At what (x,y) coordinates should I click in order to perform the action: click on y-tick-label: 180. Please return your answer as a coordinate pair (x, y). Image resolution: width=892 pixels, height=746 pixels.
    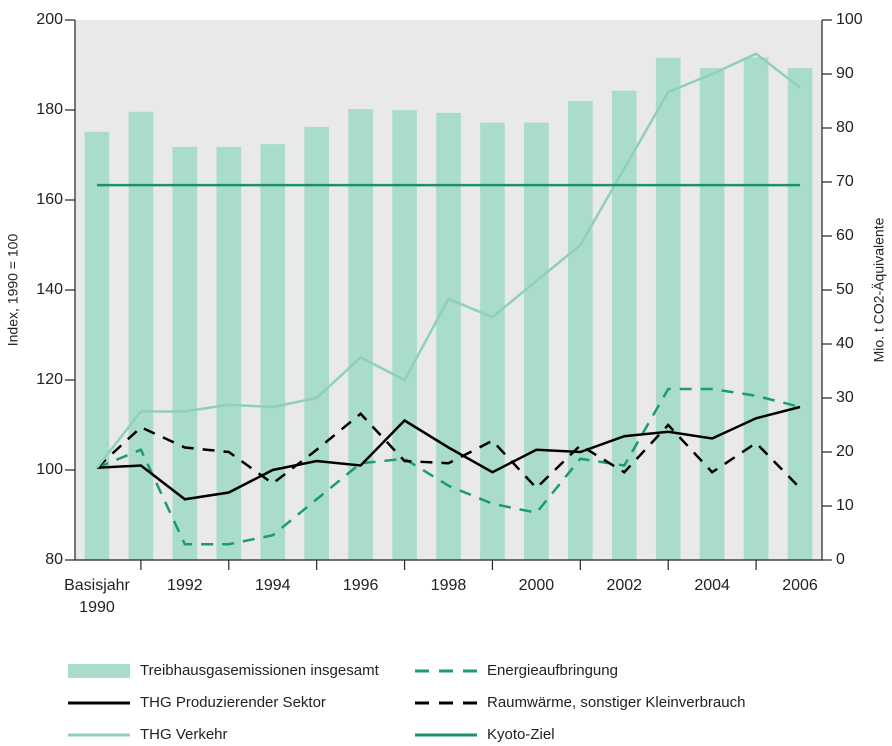
    Looking at the image, I should click on (49, 109).